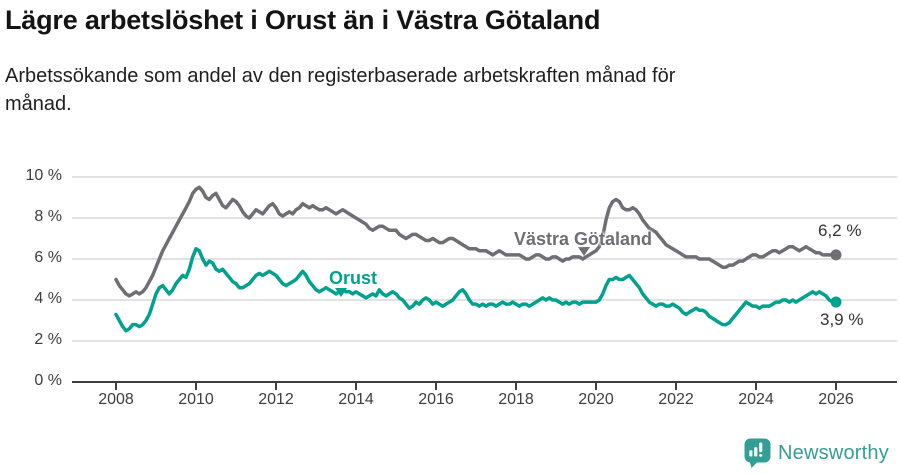 The width and height of the screenshot is (900, 474). Describe the element at coordinates (356, 399) in the screenshot. I see `x-axis-tick-label: 2014` at that location.